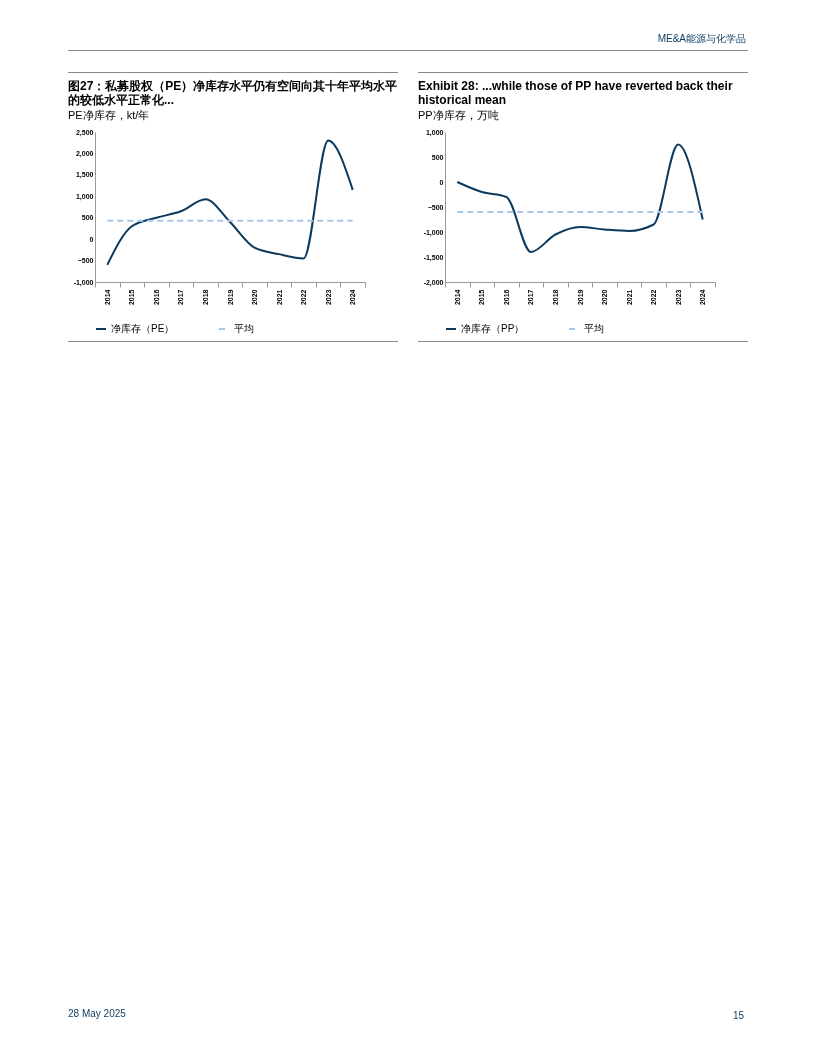 The image size is (816, 1056). I want to click on legend-label: 净库存（PP）, so click(493, 328).